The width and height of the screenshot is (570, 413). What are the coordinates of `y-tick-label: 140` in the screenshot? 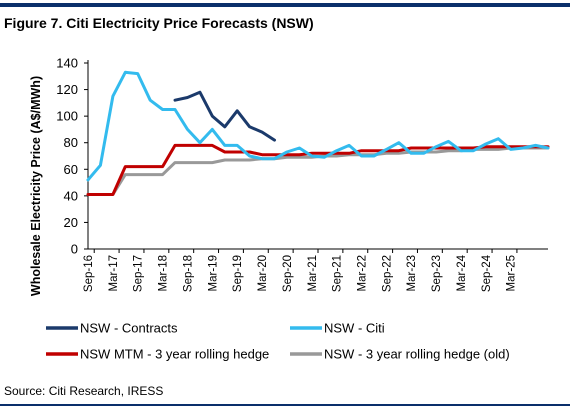 It's located at (67, 63).